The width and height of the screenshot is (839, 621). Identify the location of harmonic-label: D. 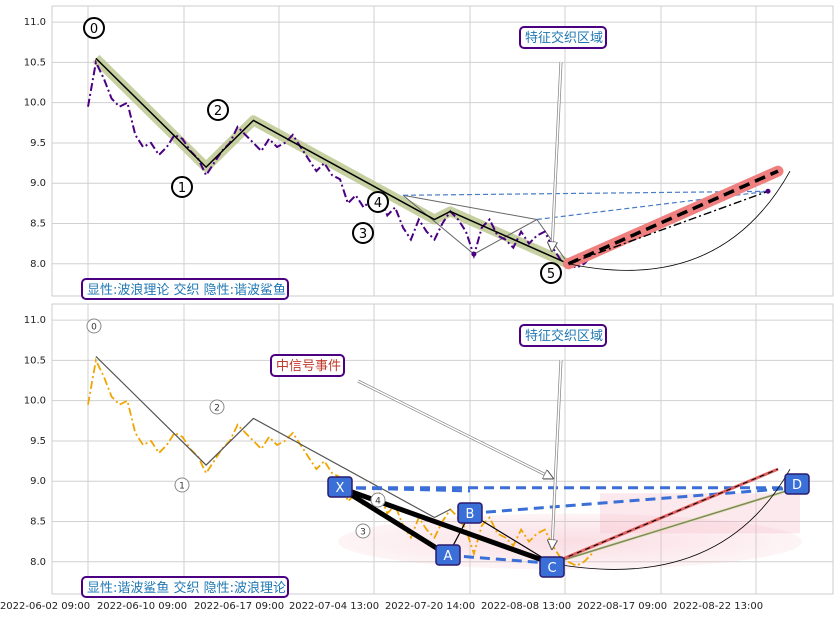
(797, 485).